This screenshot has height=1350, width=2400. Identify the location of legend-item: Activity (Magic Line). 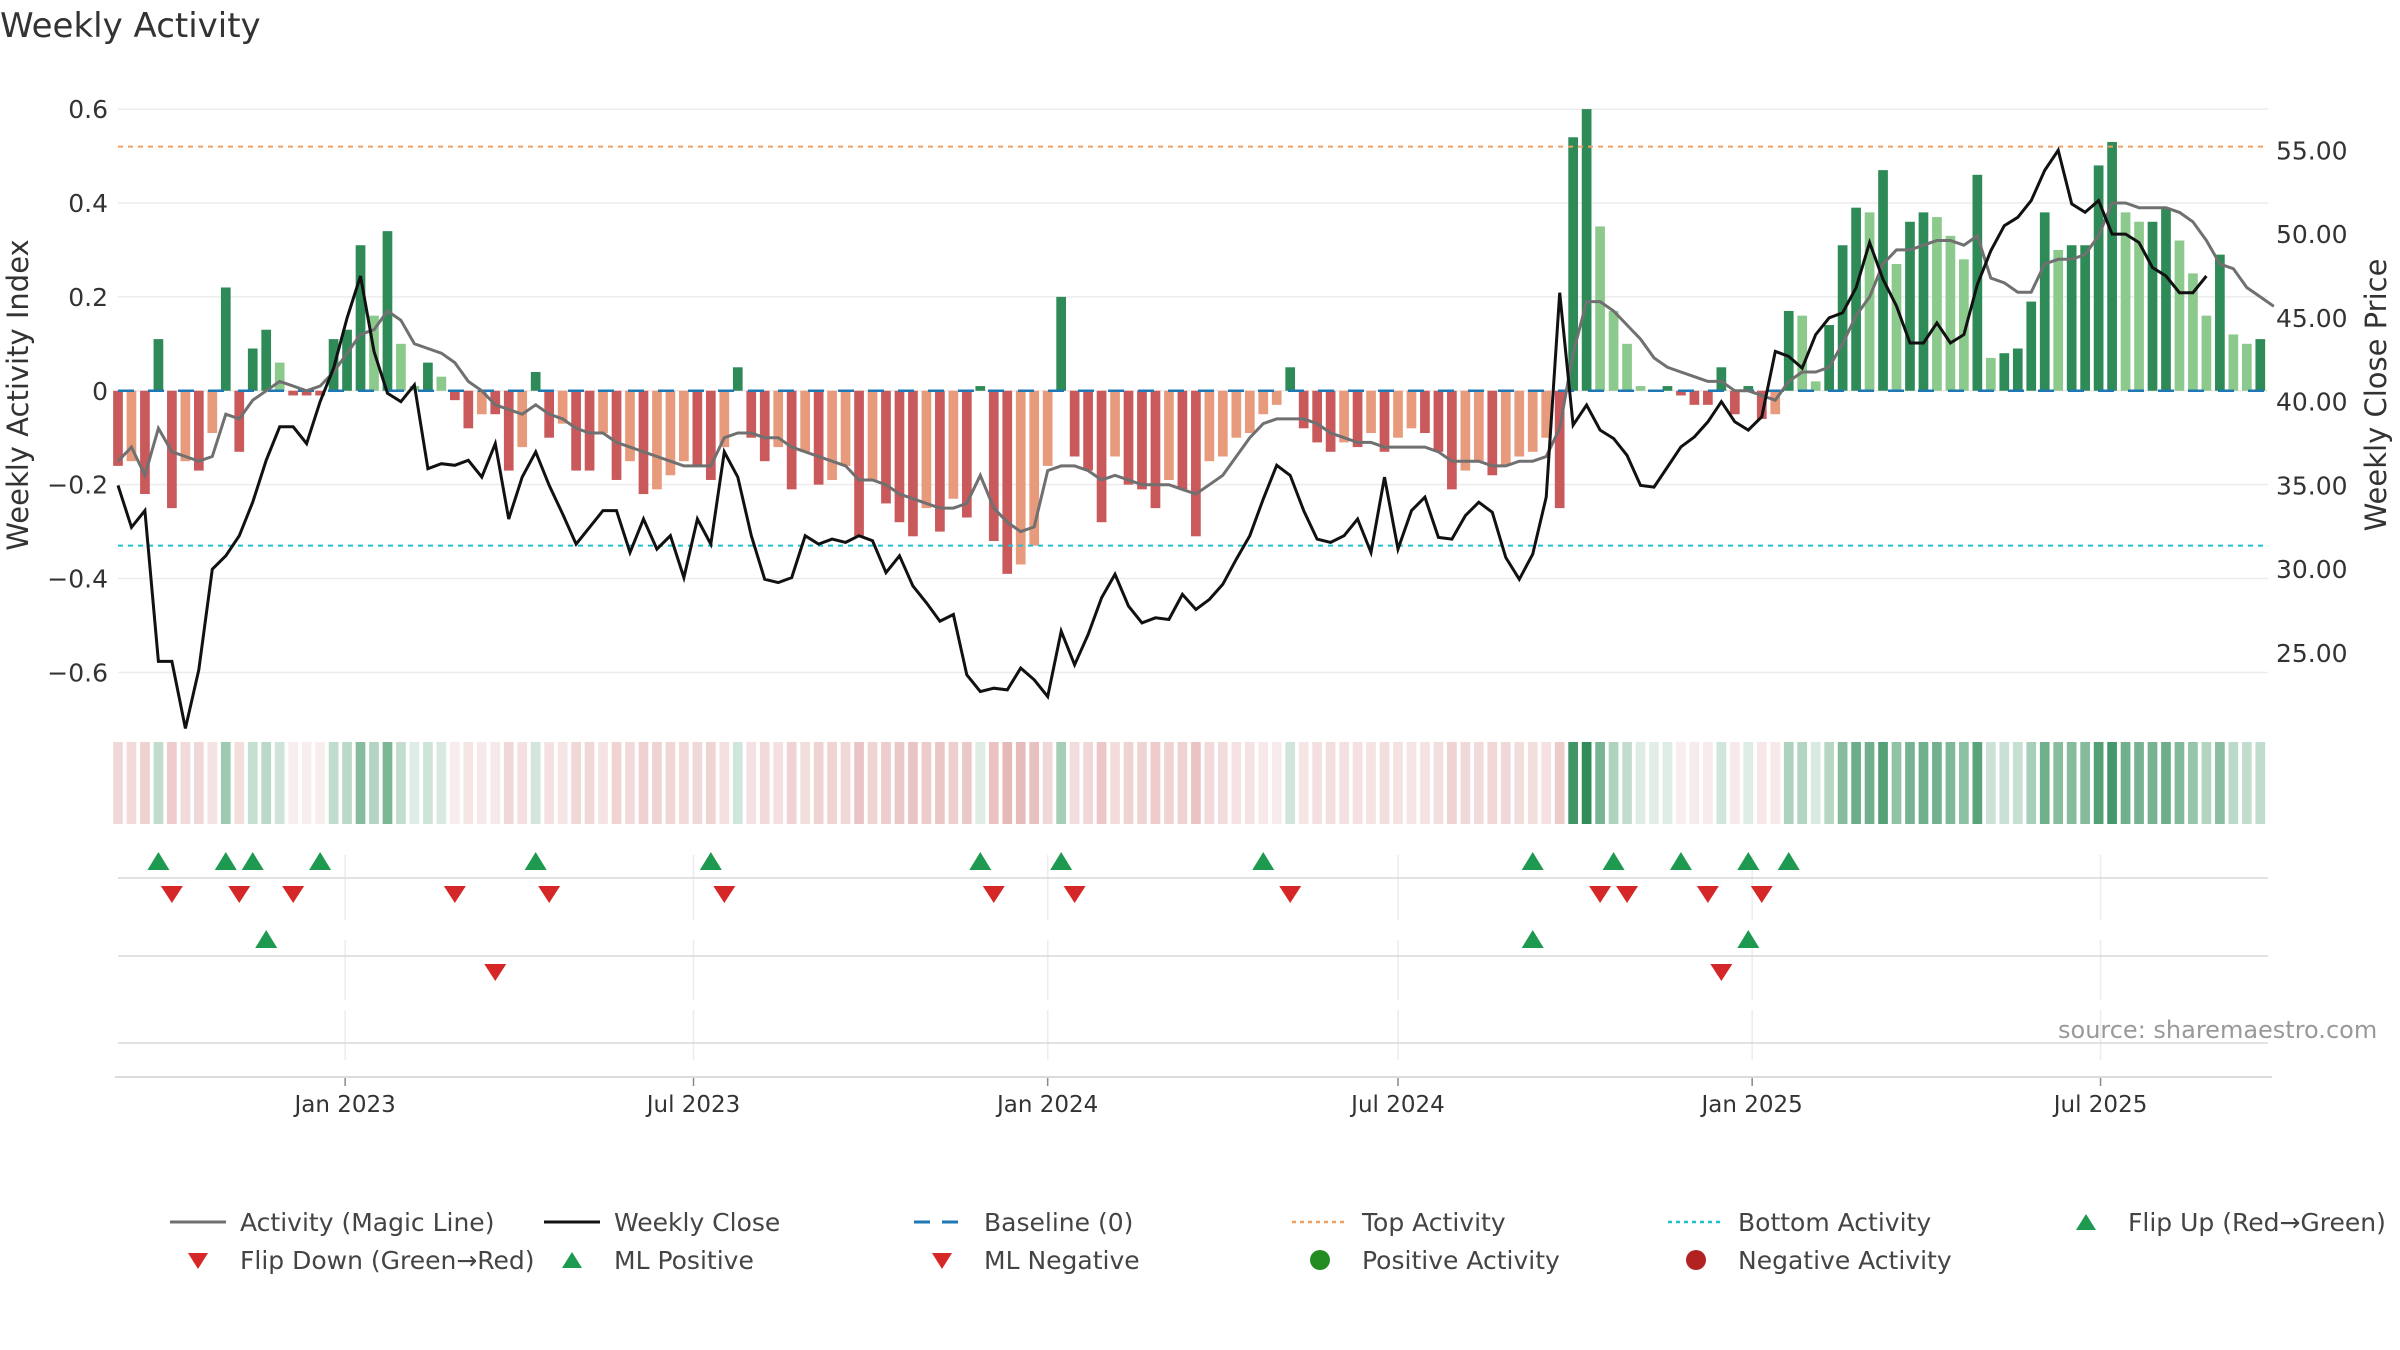
(331, 1222).